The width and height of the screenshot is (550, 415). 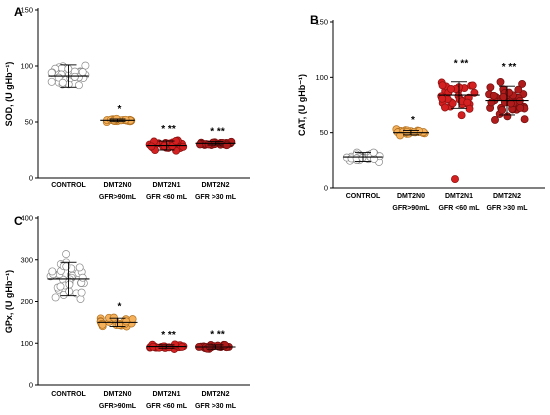 I want to click on y-axis-label: CAT, (U gHb⁻¹), so click(x=302, y=105).